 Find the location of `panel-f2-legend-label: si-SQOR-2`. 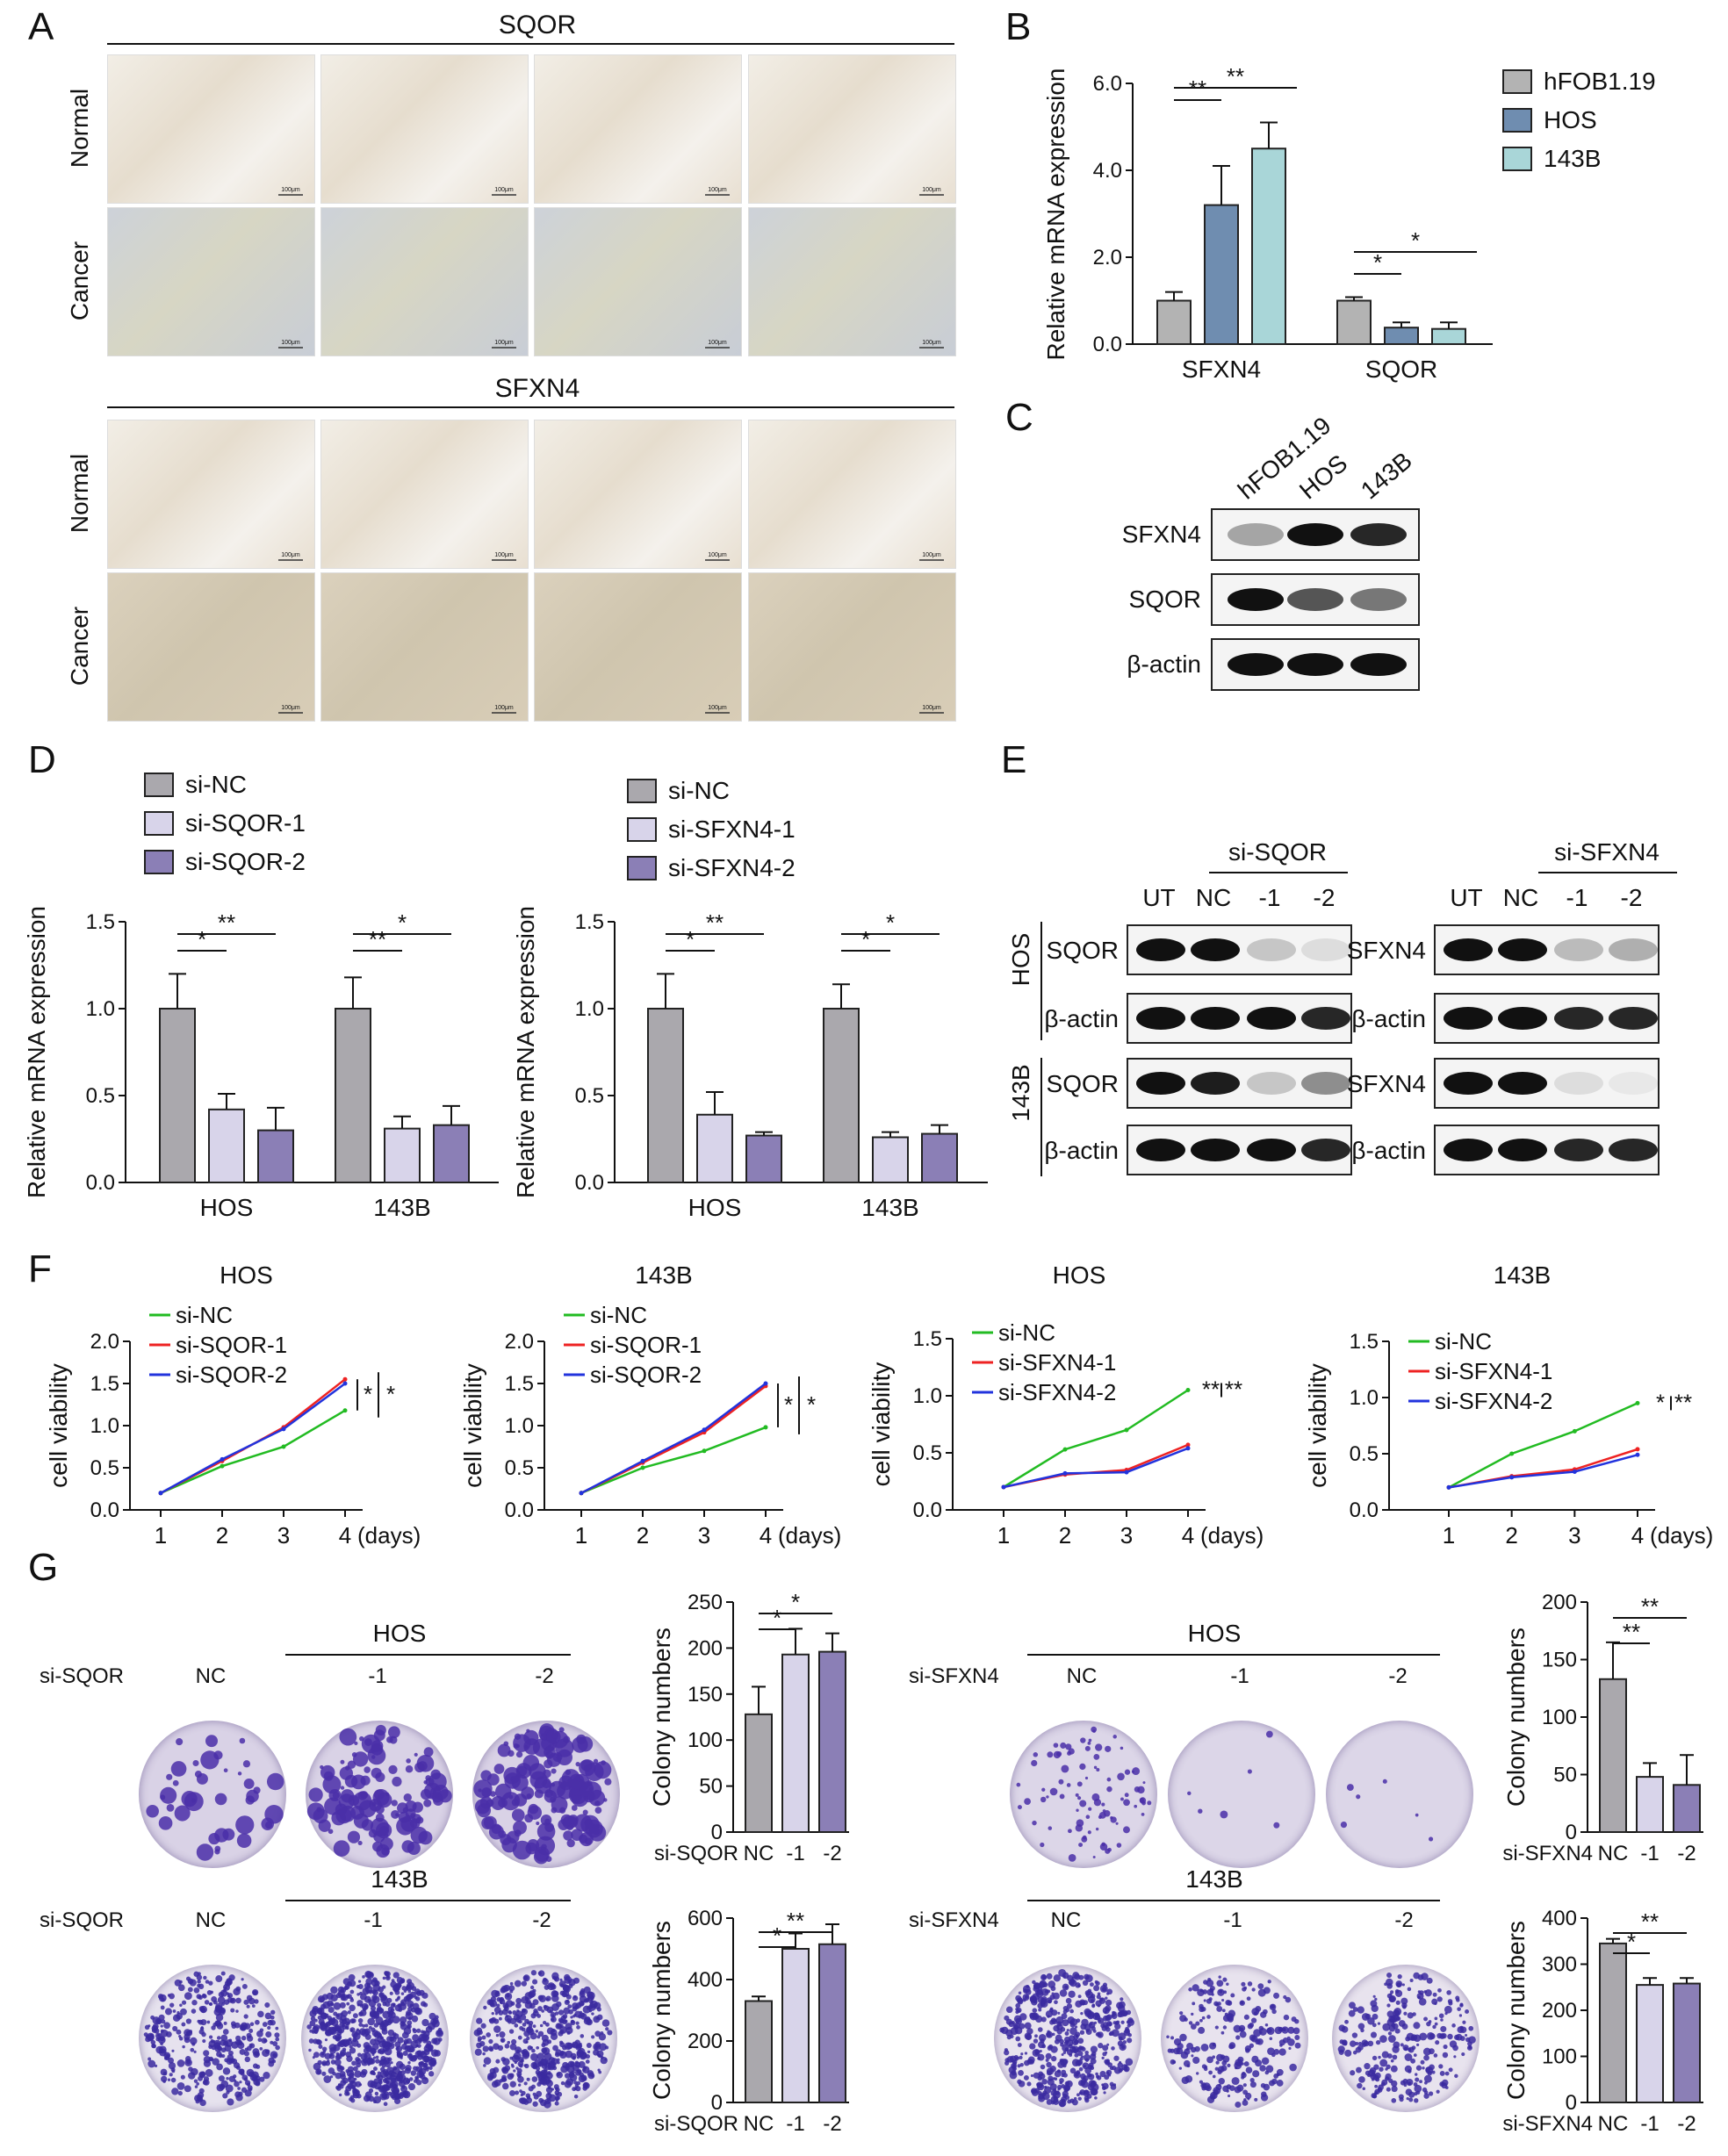

panel-f2-legend-label: si-SQOR-2 is located at coordinates (646, 1375).